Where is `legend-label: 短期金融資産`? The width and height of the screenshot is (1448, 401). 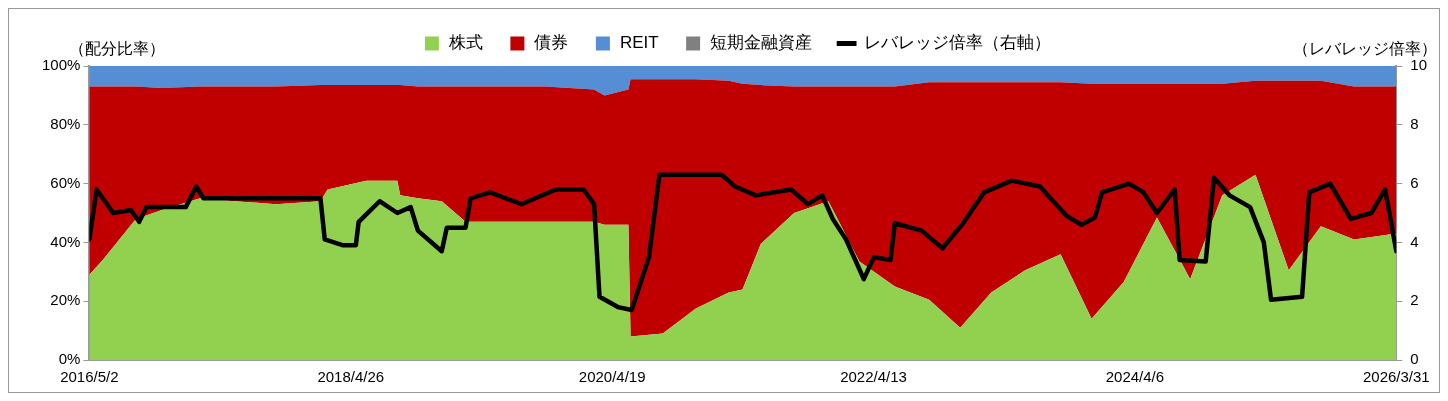 legend-label: 短期金融資産 is located at coordinates (761, 43).